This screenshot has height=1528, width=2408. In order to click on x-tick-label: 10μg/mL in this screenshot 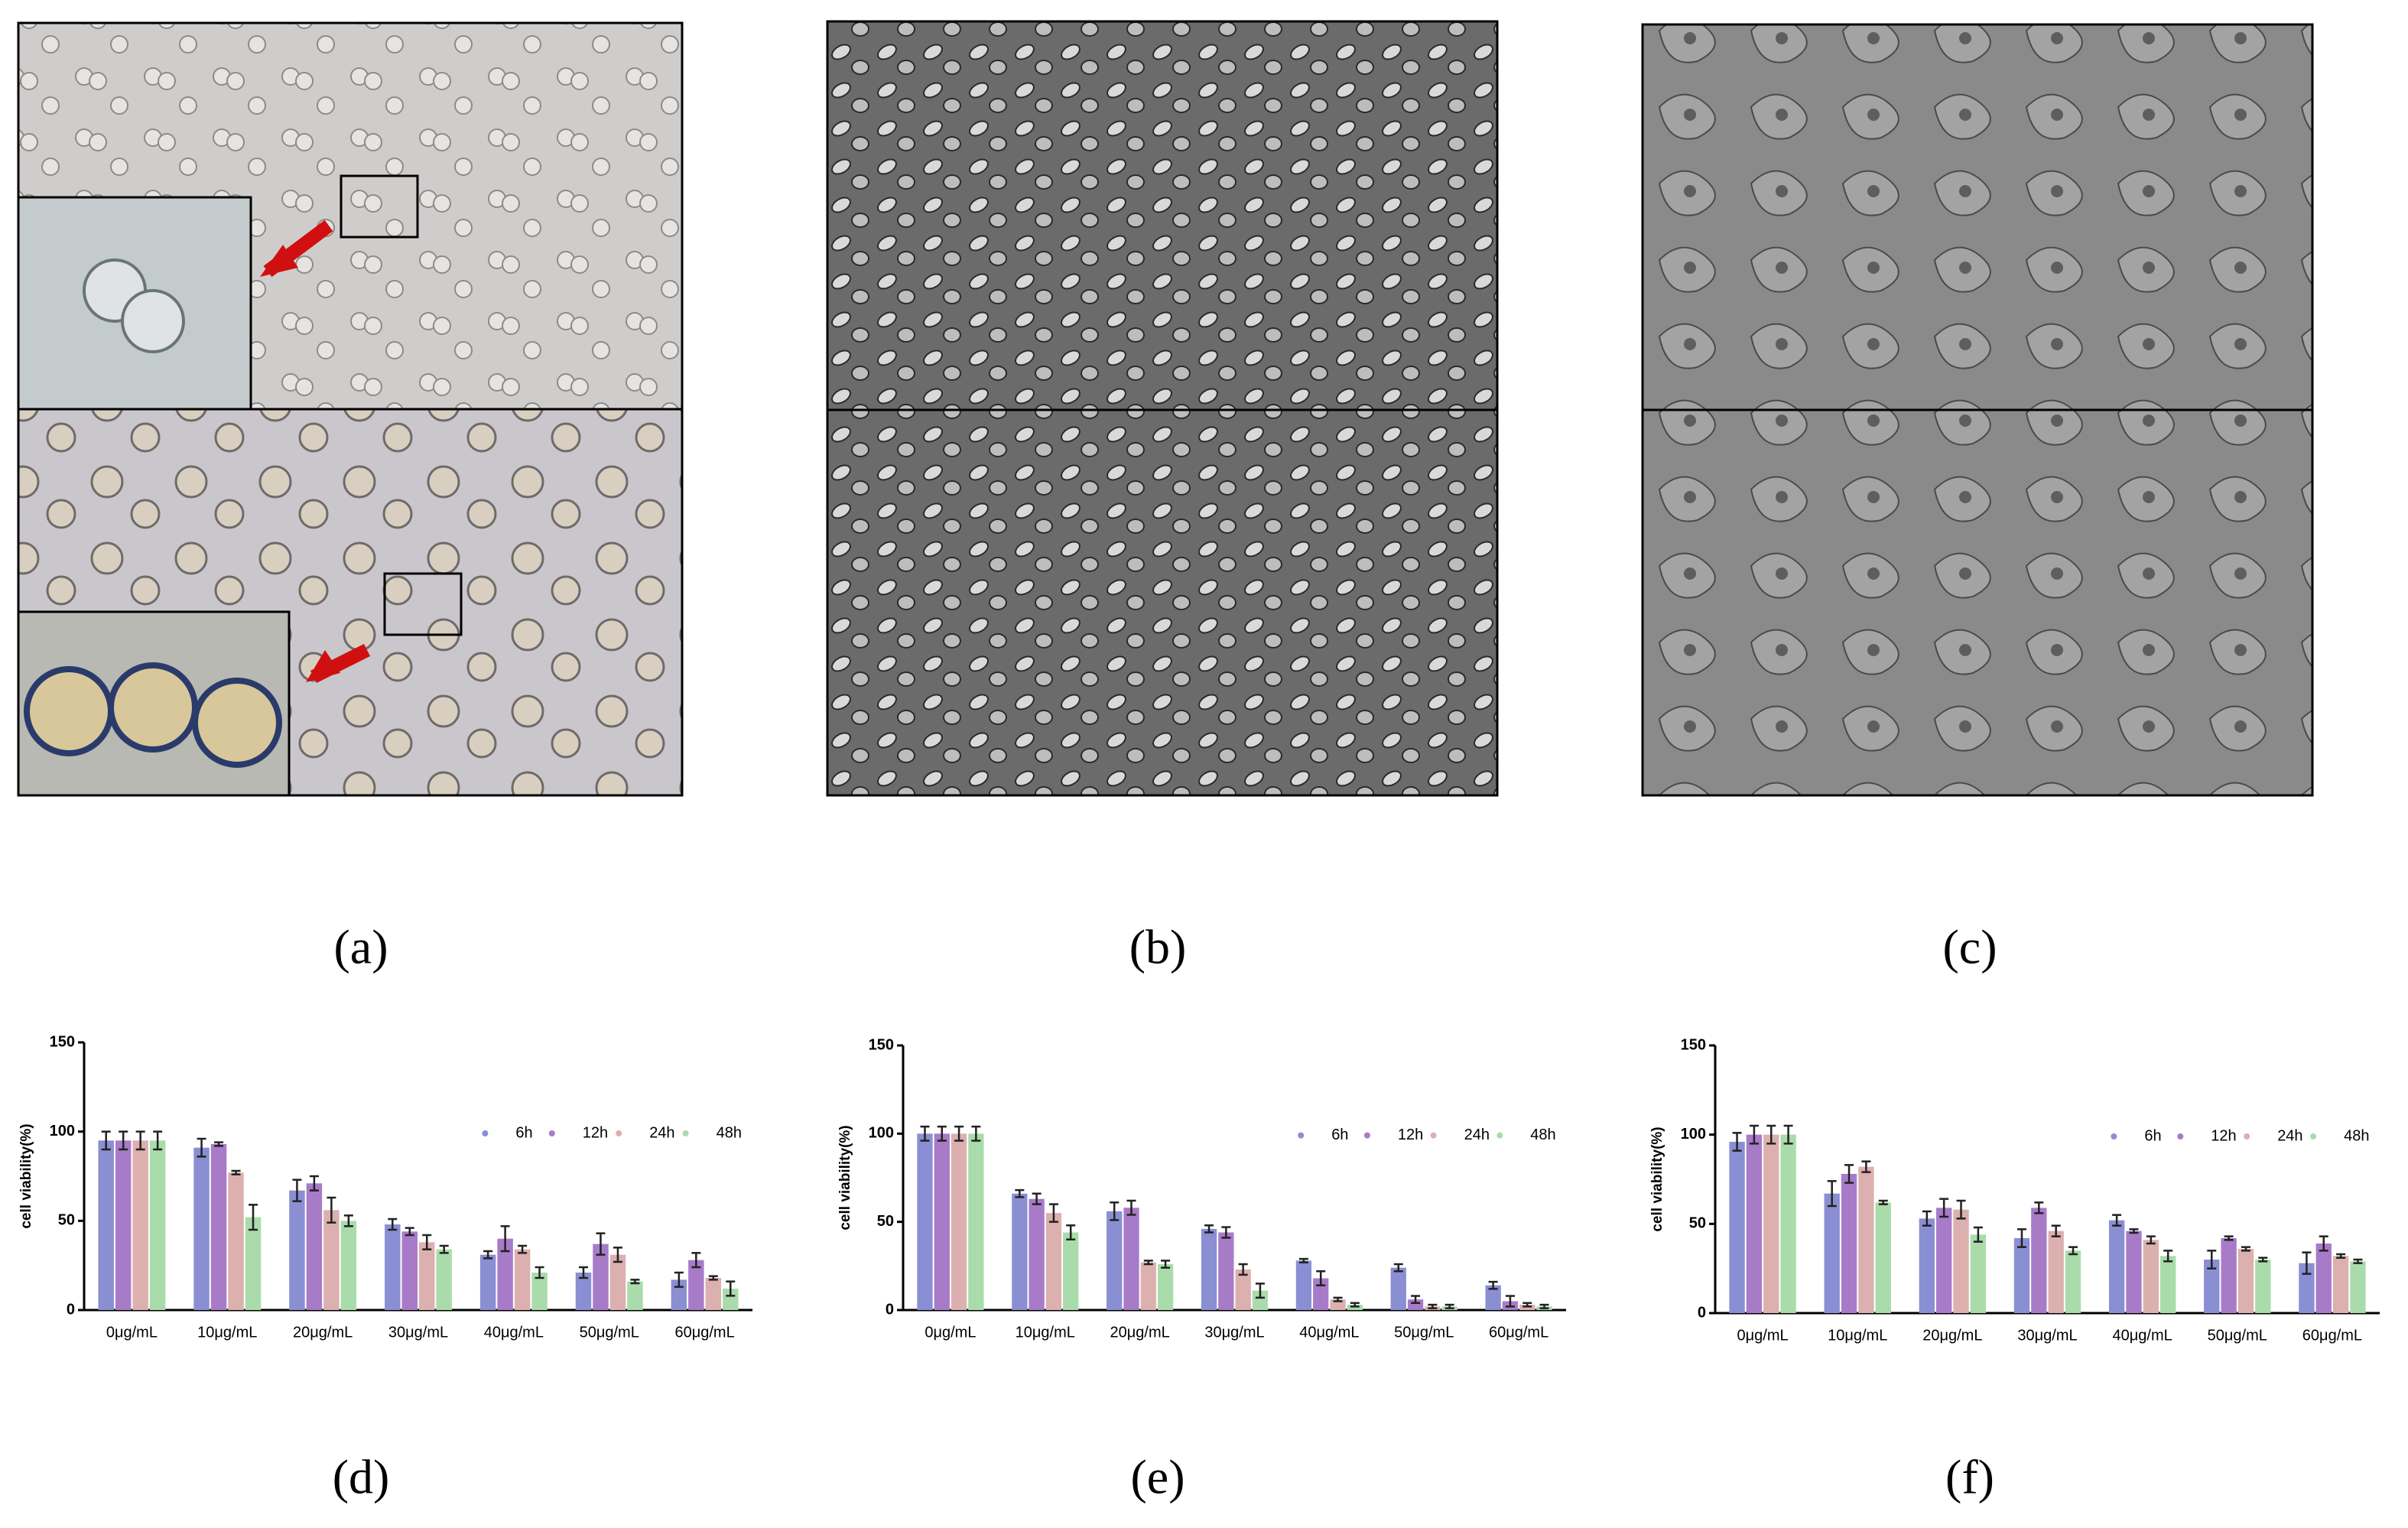, I will do `click(227, 1332)`.